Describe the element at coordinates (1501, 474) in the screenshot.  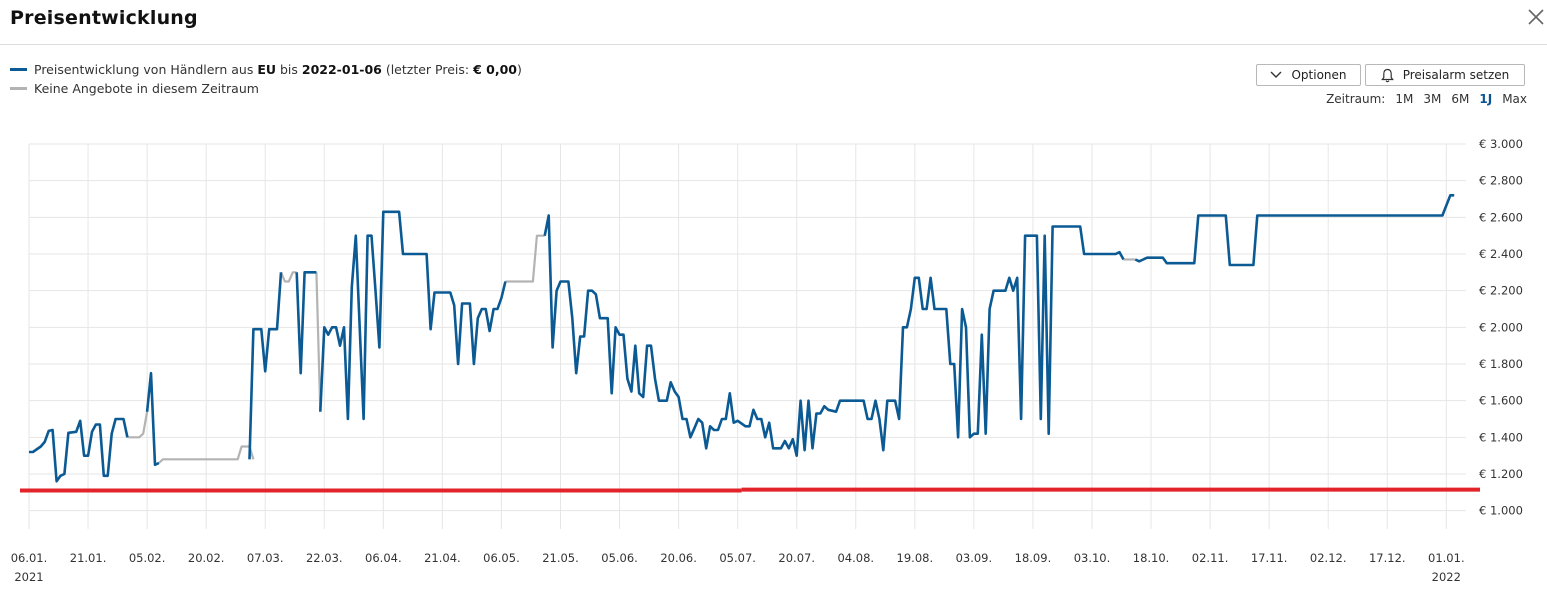
I see `y-tick-label: € 1.200` at that location.